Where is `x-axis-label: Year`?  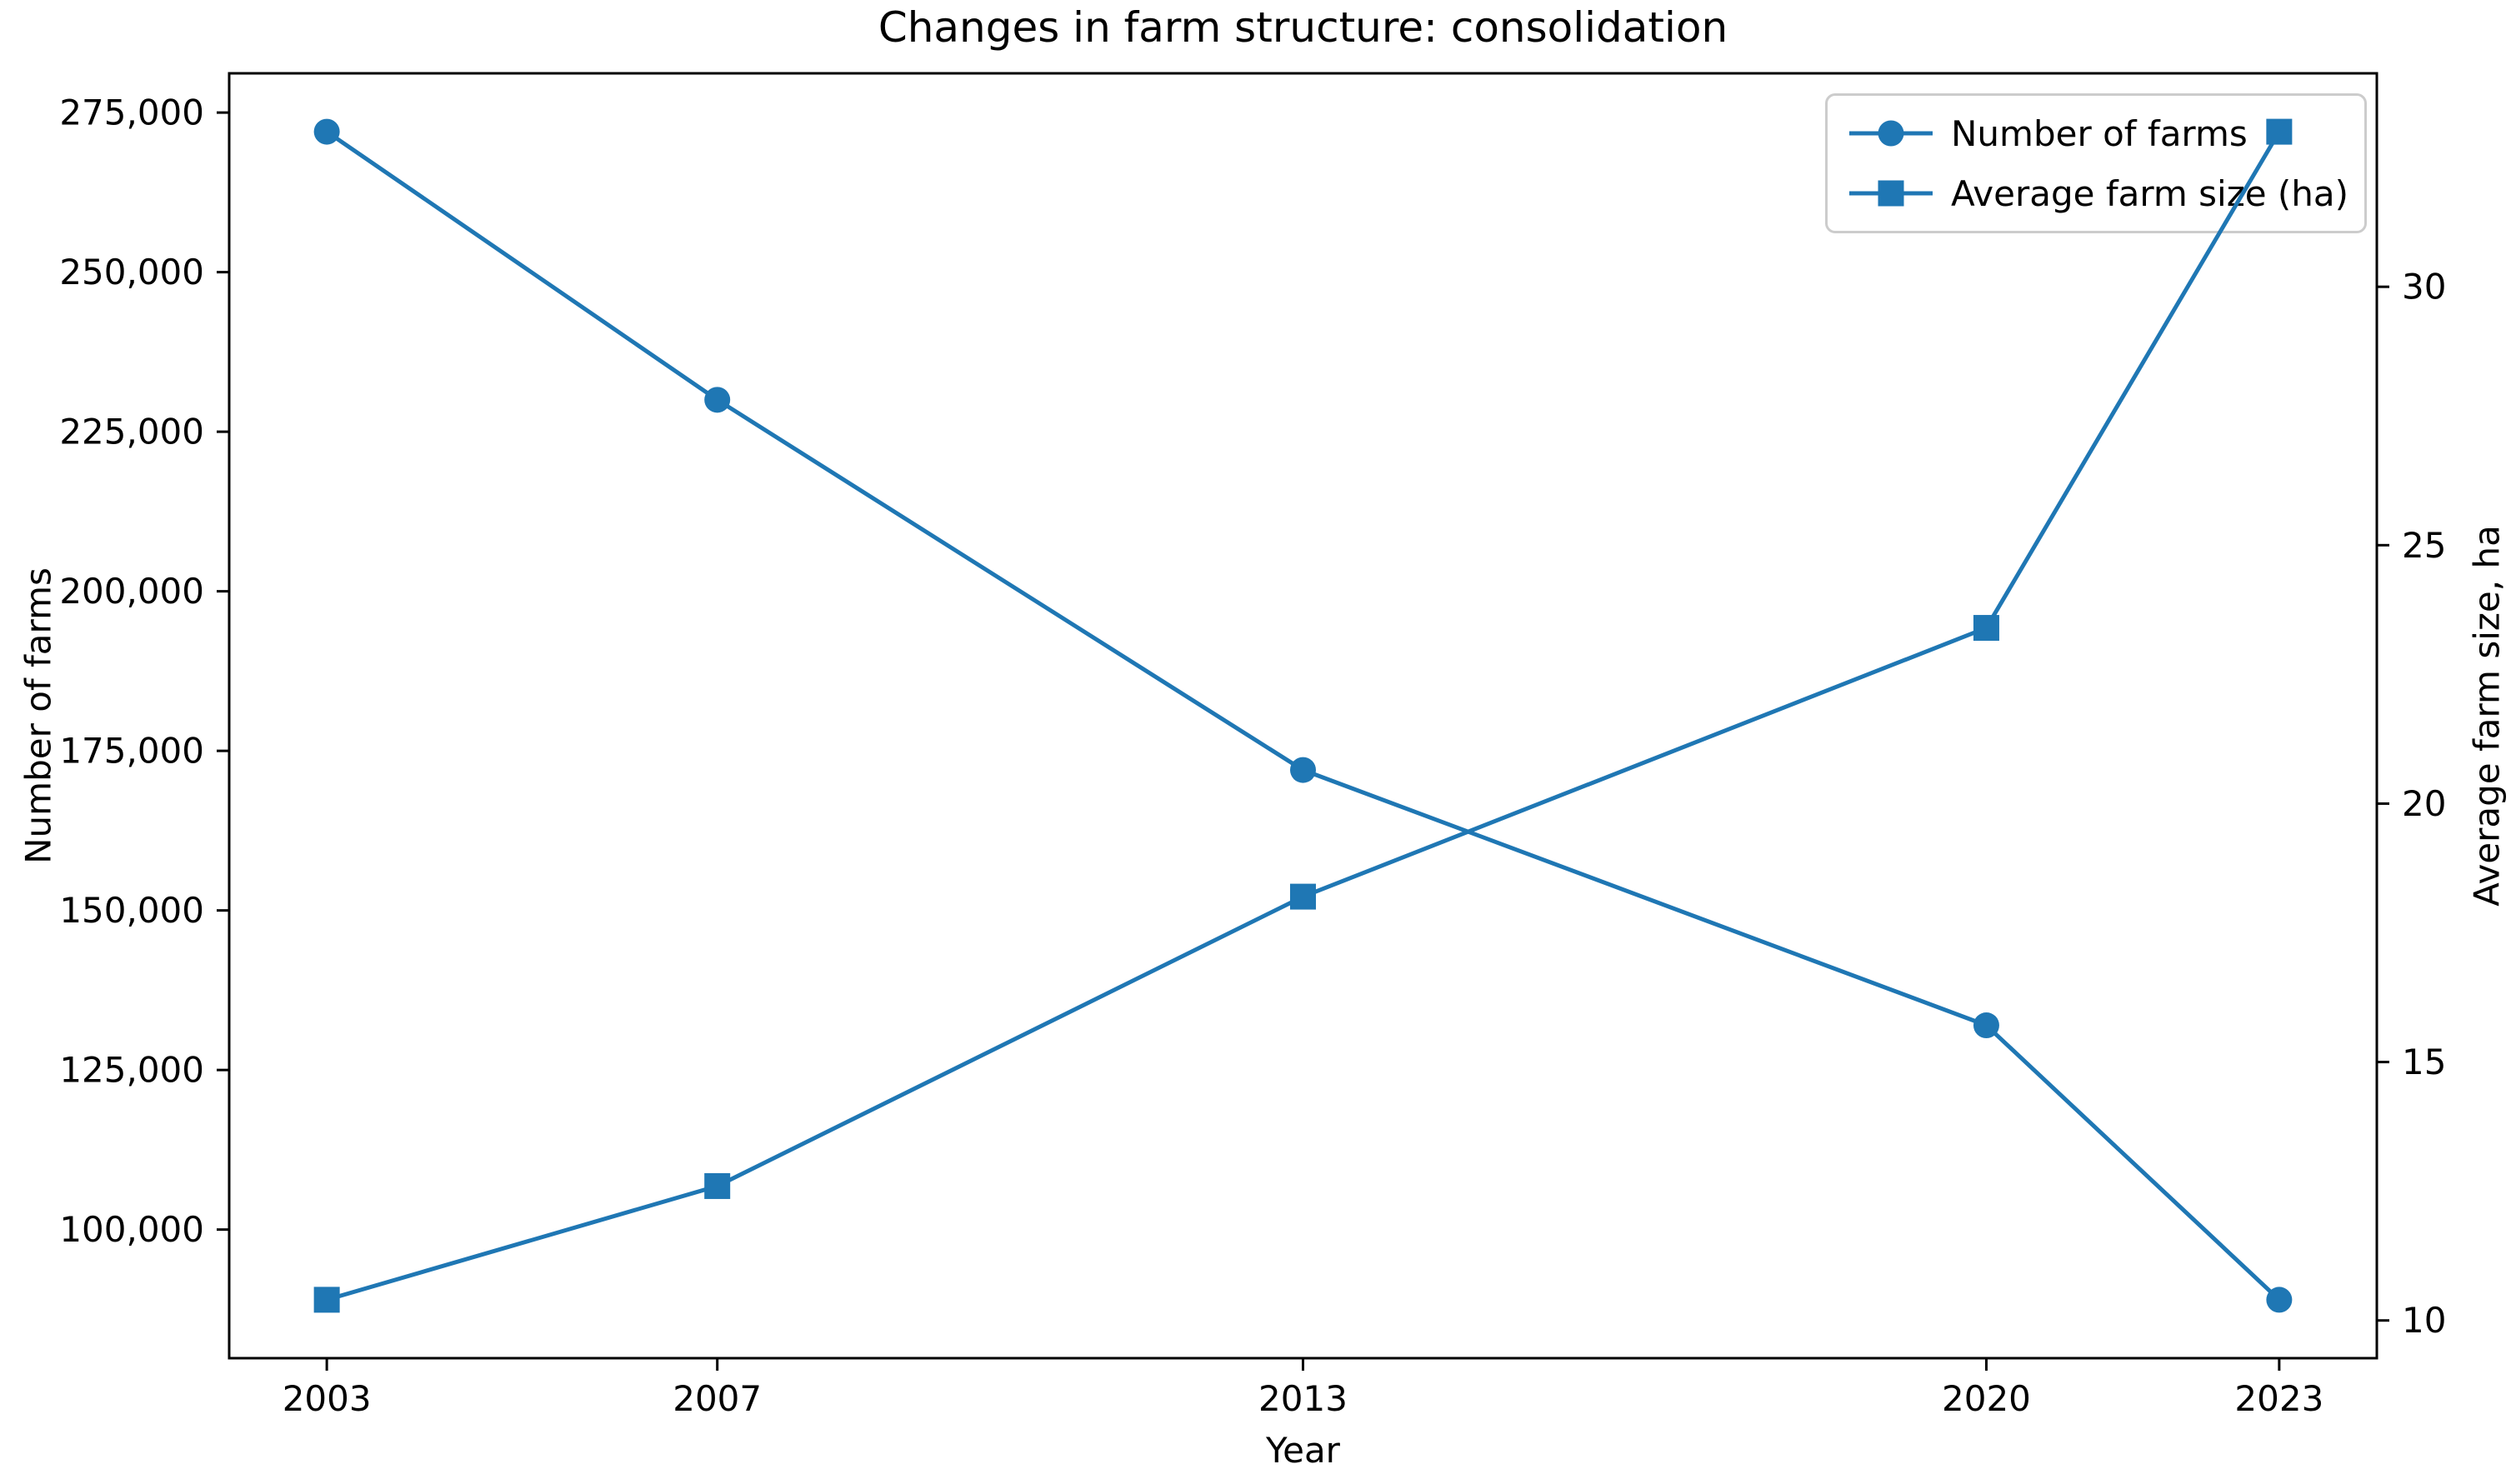
x-axis-label: Year is located at coordinates (1303, 1450).